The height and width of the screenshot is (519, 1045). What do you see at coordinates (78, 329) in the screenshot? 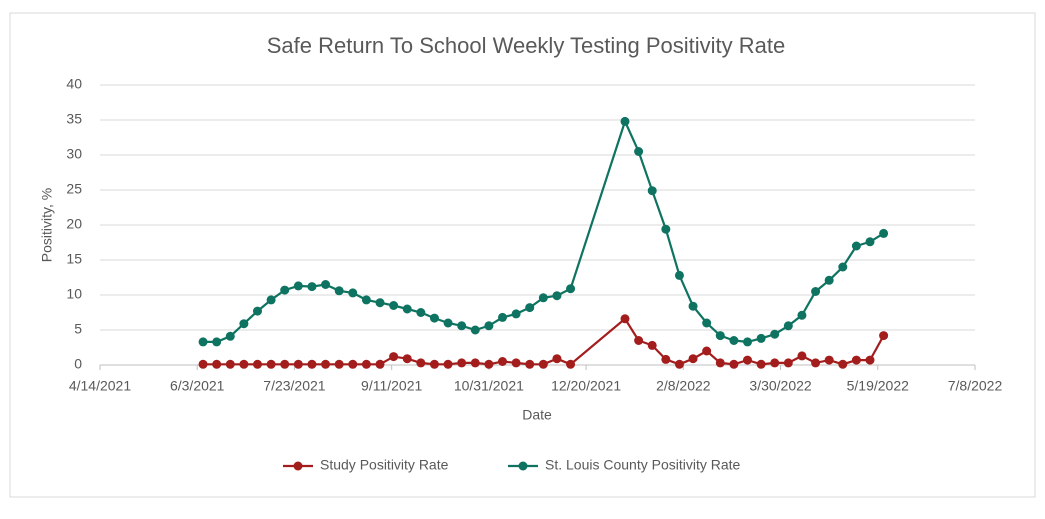
I see `y-tick-label: 5` at bounding box center [78, 329].